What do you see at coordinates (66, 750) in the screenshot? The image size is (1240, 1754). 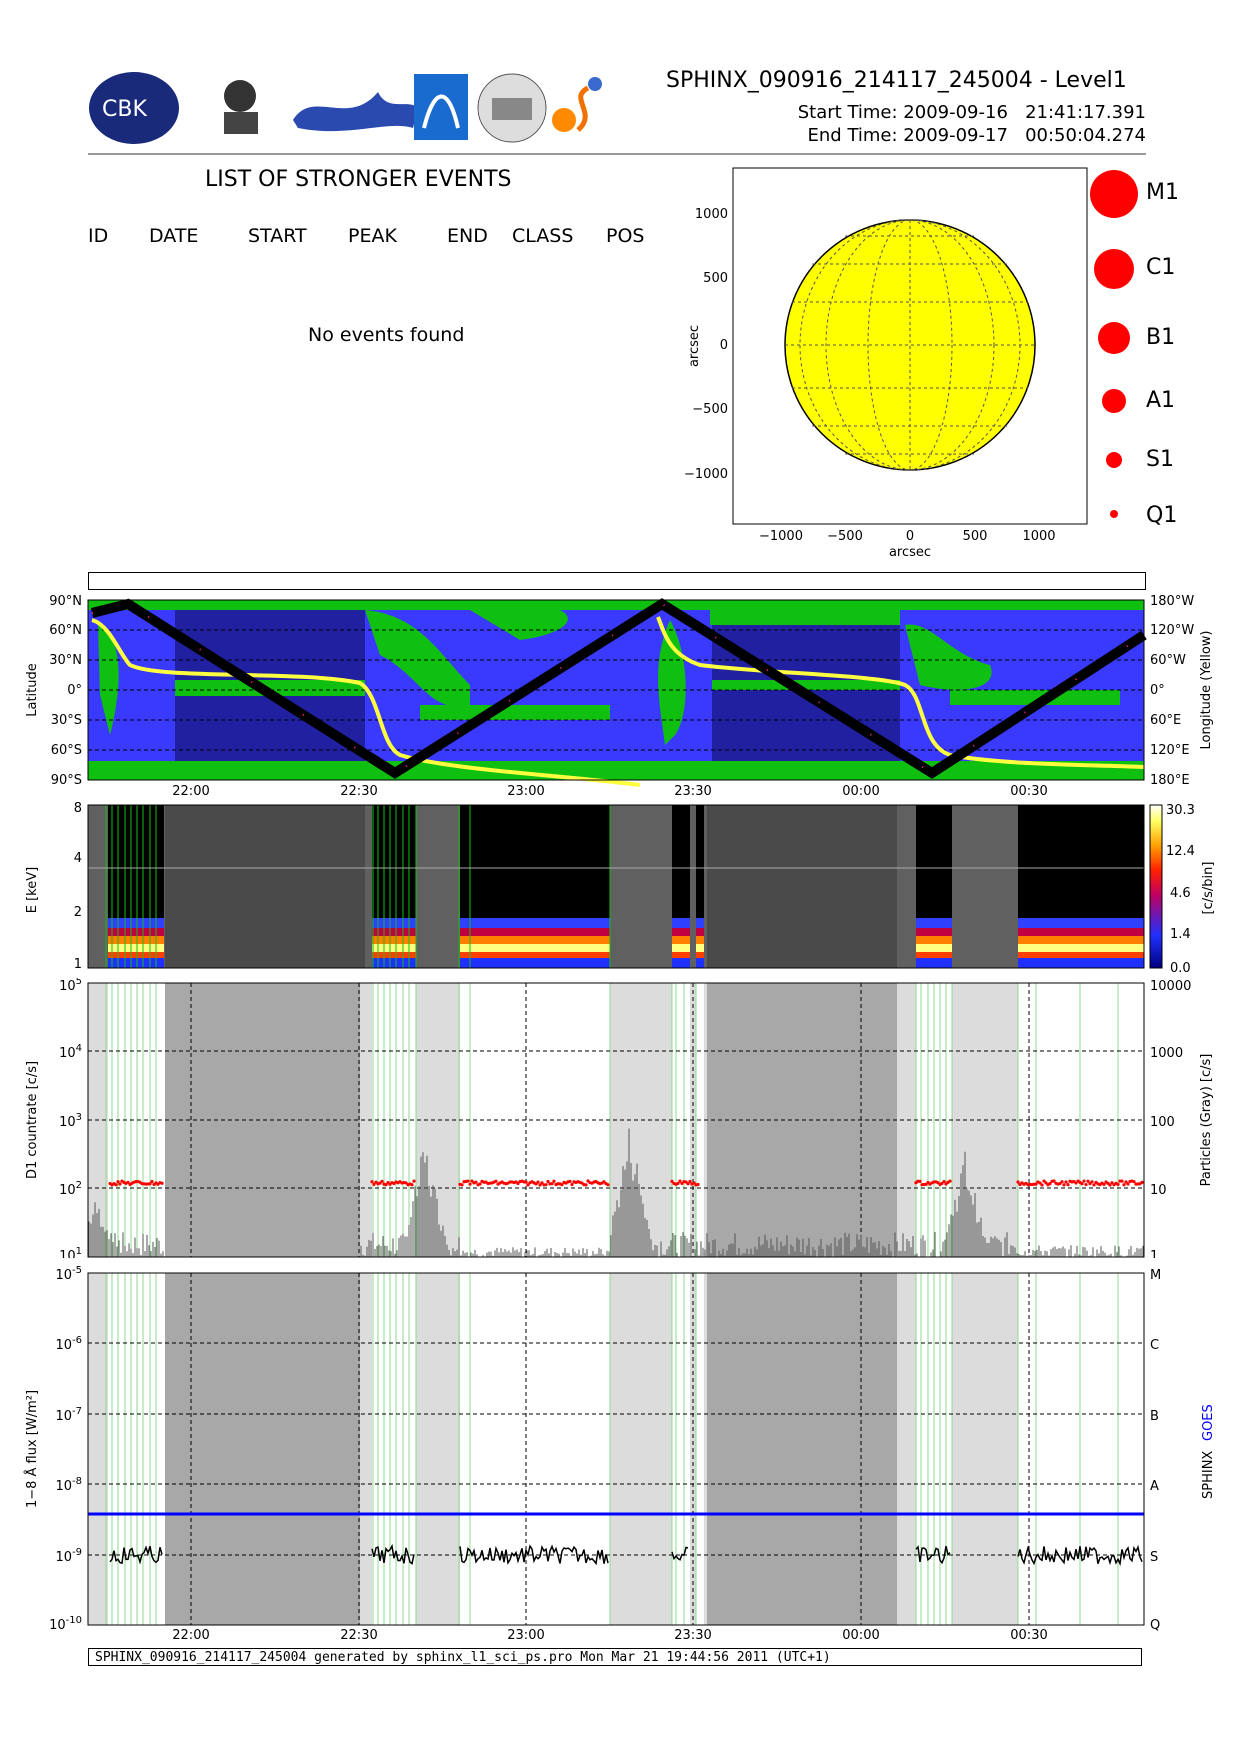 I see `lat-tick: 60°S` at bounding box center [66, 750].